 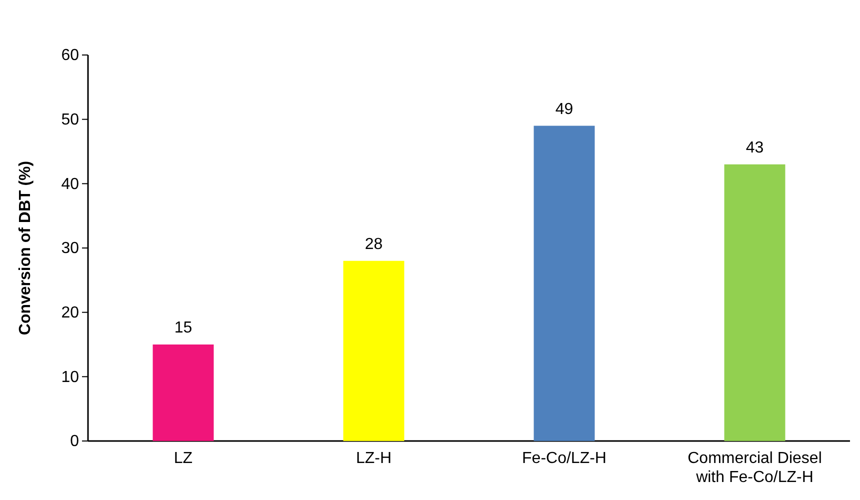 I want to click on y-tick-label: 0, so click(x=75, y=441).